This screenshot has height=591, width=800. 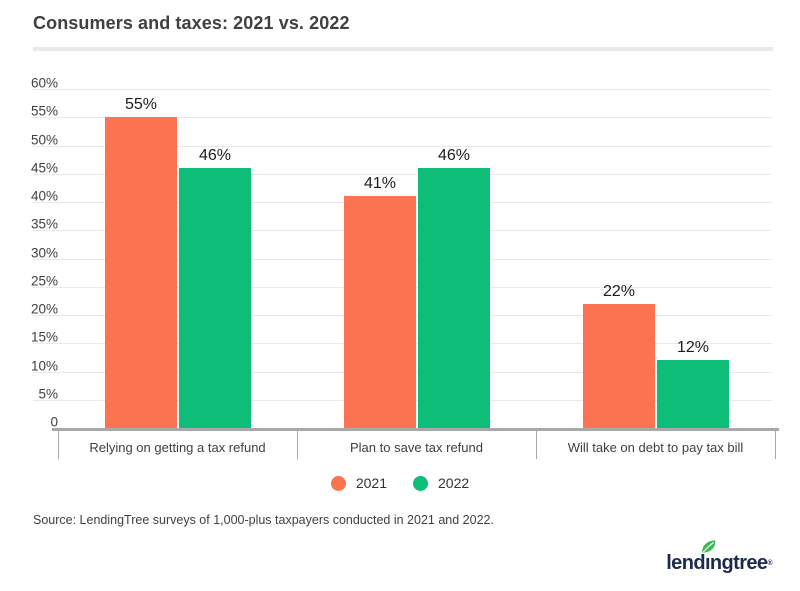 I want to click on bar-value-2022-1: 46%, so click(x=215, y=155).